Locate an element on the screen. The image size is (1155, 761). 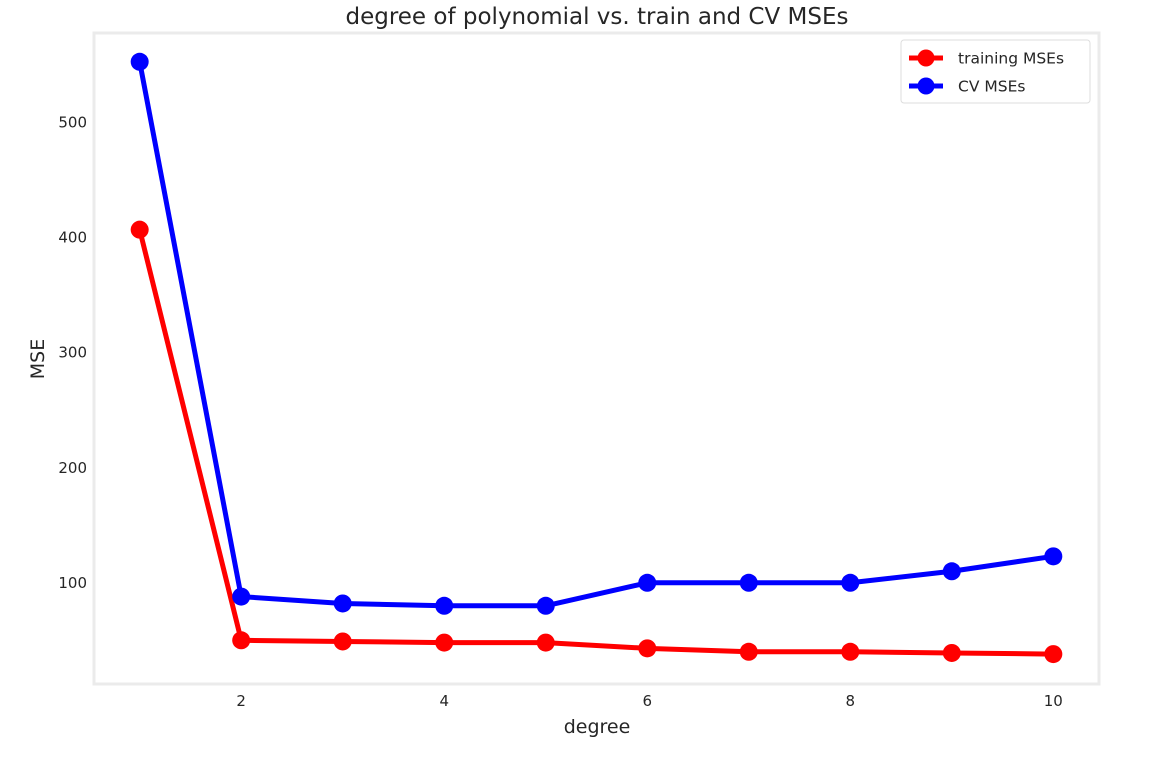
legend-entry-cv: CV MSEs is located at coordinates (967, 86).